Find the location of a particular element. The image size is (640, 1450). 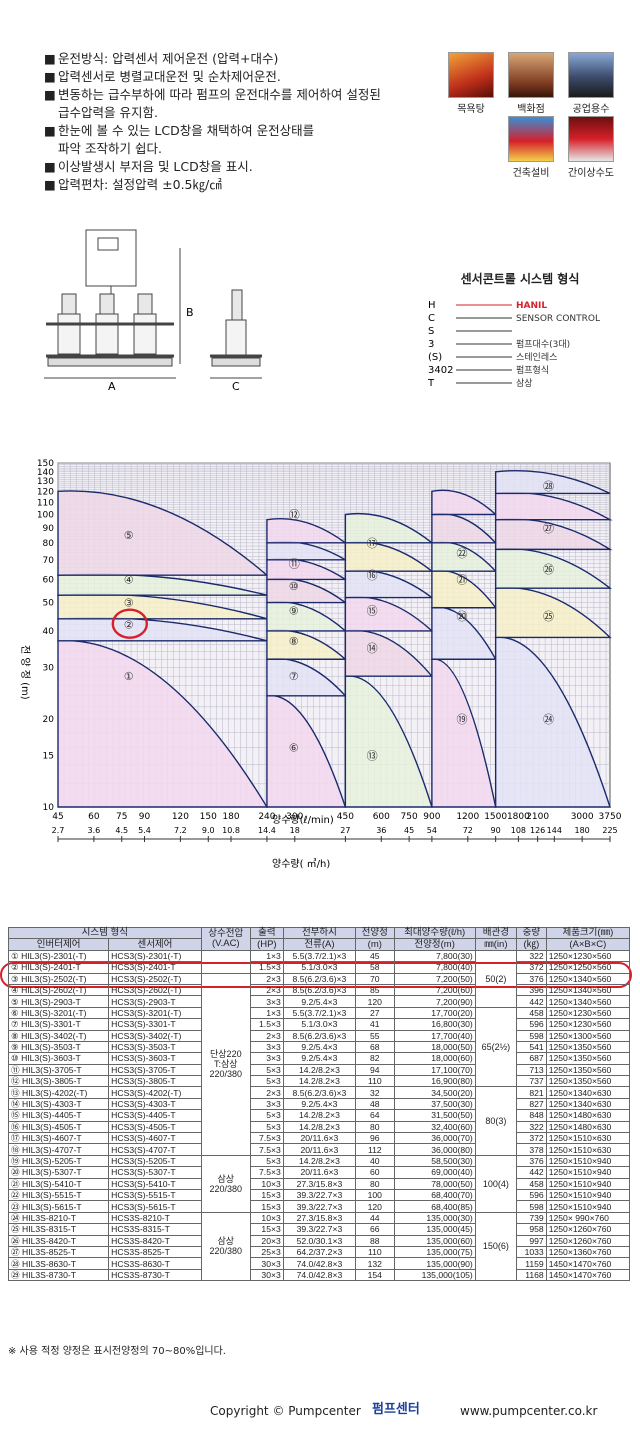

table-cell: 20/11.6×3 is located at coordinates (319, 1138).